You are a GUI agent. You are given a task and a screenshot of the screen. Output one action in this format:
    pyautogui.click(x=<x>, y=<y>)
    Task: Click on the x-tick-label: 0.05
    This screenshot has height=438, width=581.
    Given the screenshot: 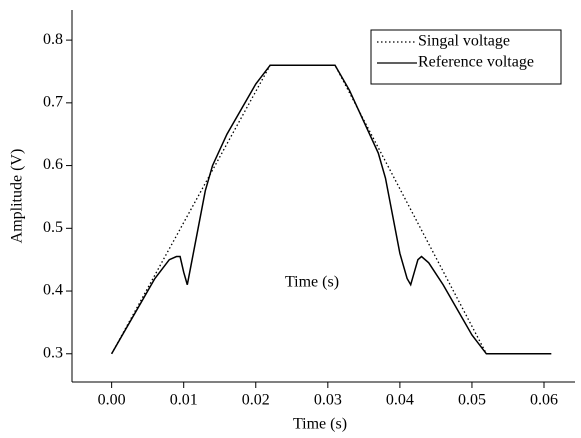 What is the action you would take?
    pyautogui.click(x=472, y=400)
    